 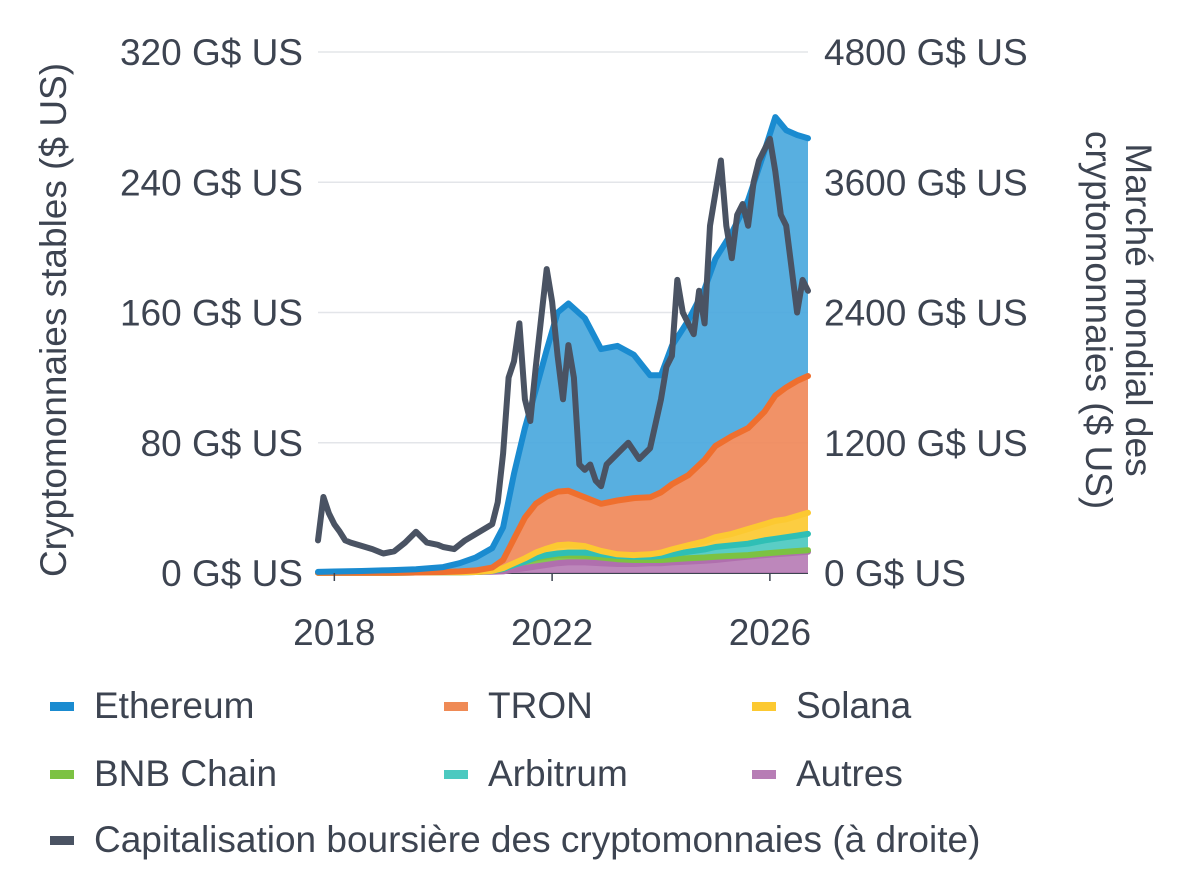 I want to click on area-tron, so click(x=563, y=474).